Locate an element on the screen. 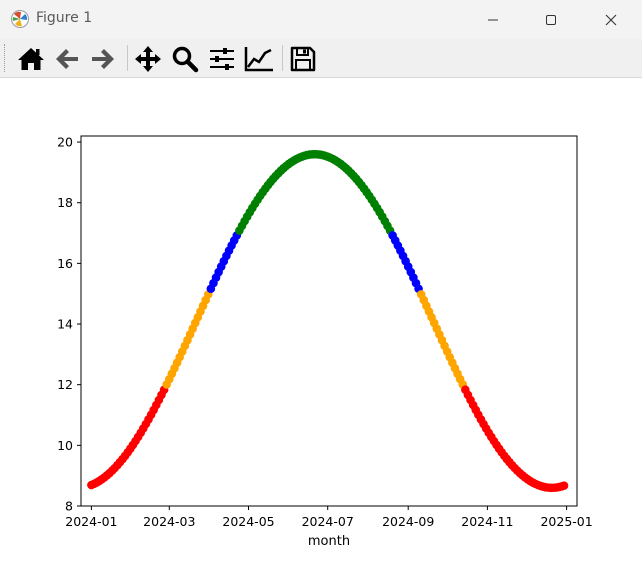  forward-button is located at coordinates (103, 59).